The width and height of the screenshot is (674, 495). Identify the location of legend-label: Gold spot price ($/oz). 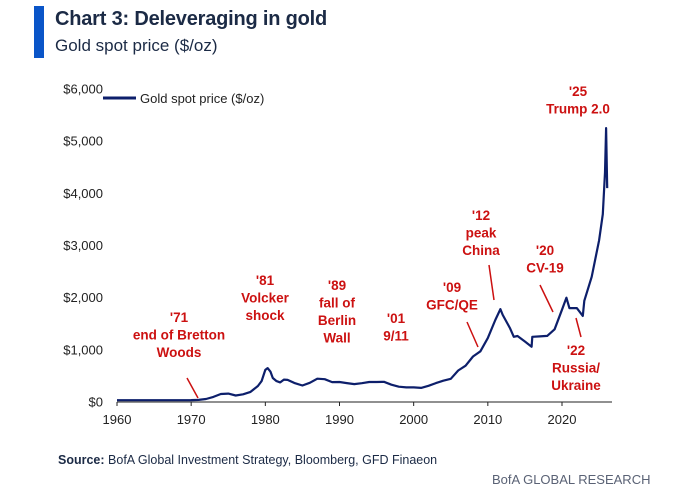
(202, 98).